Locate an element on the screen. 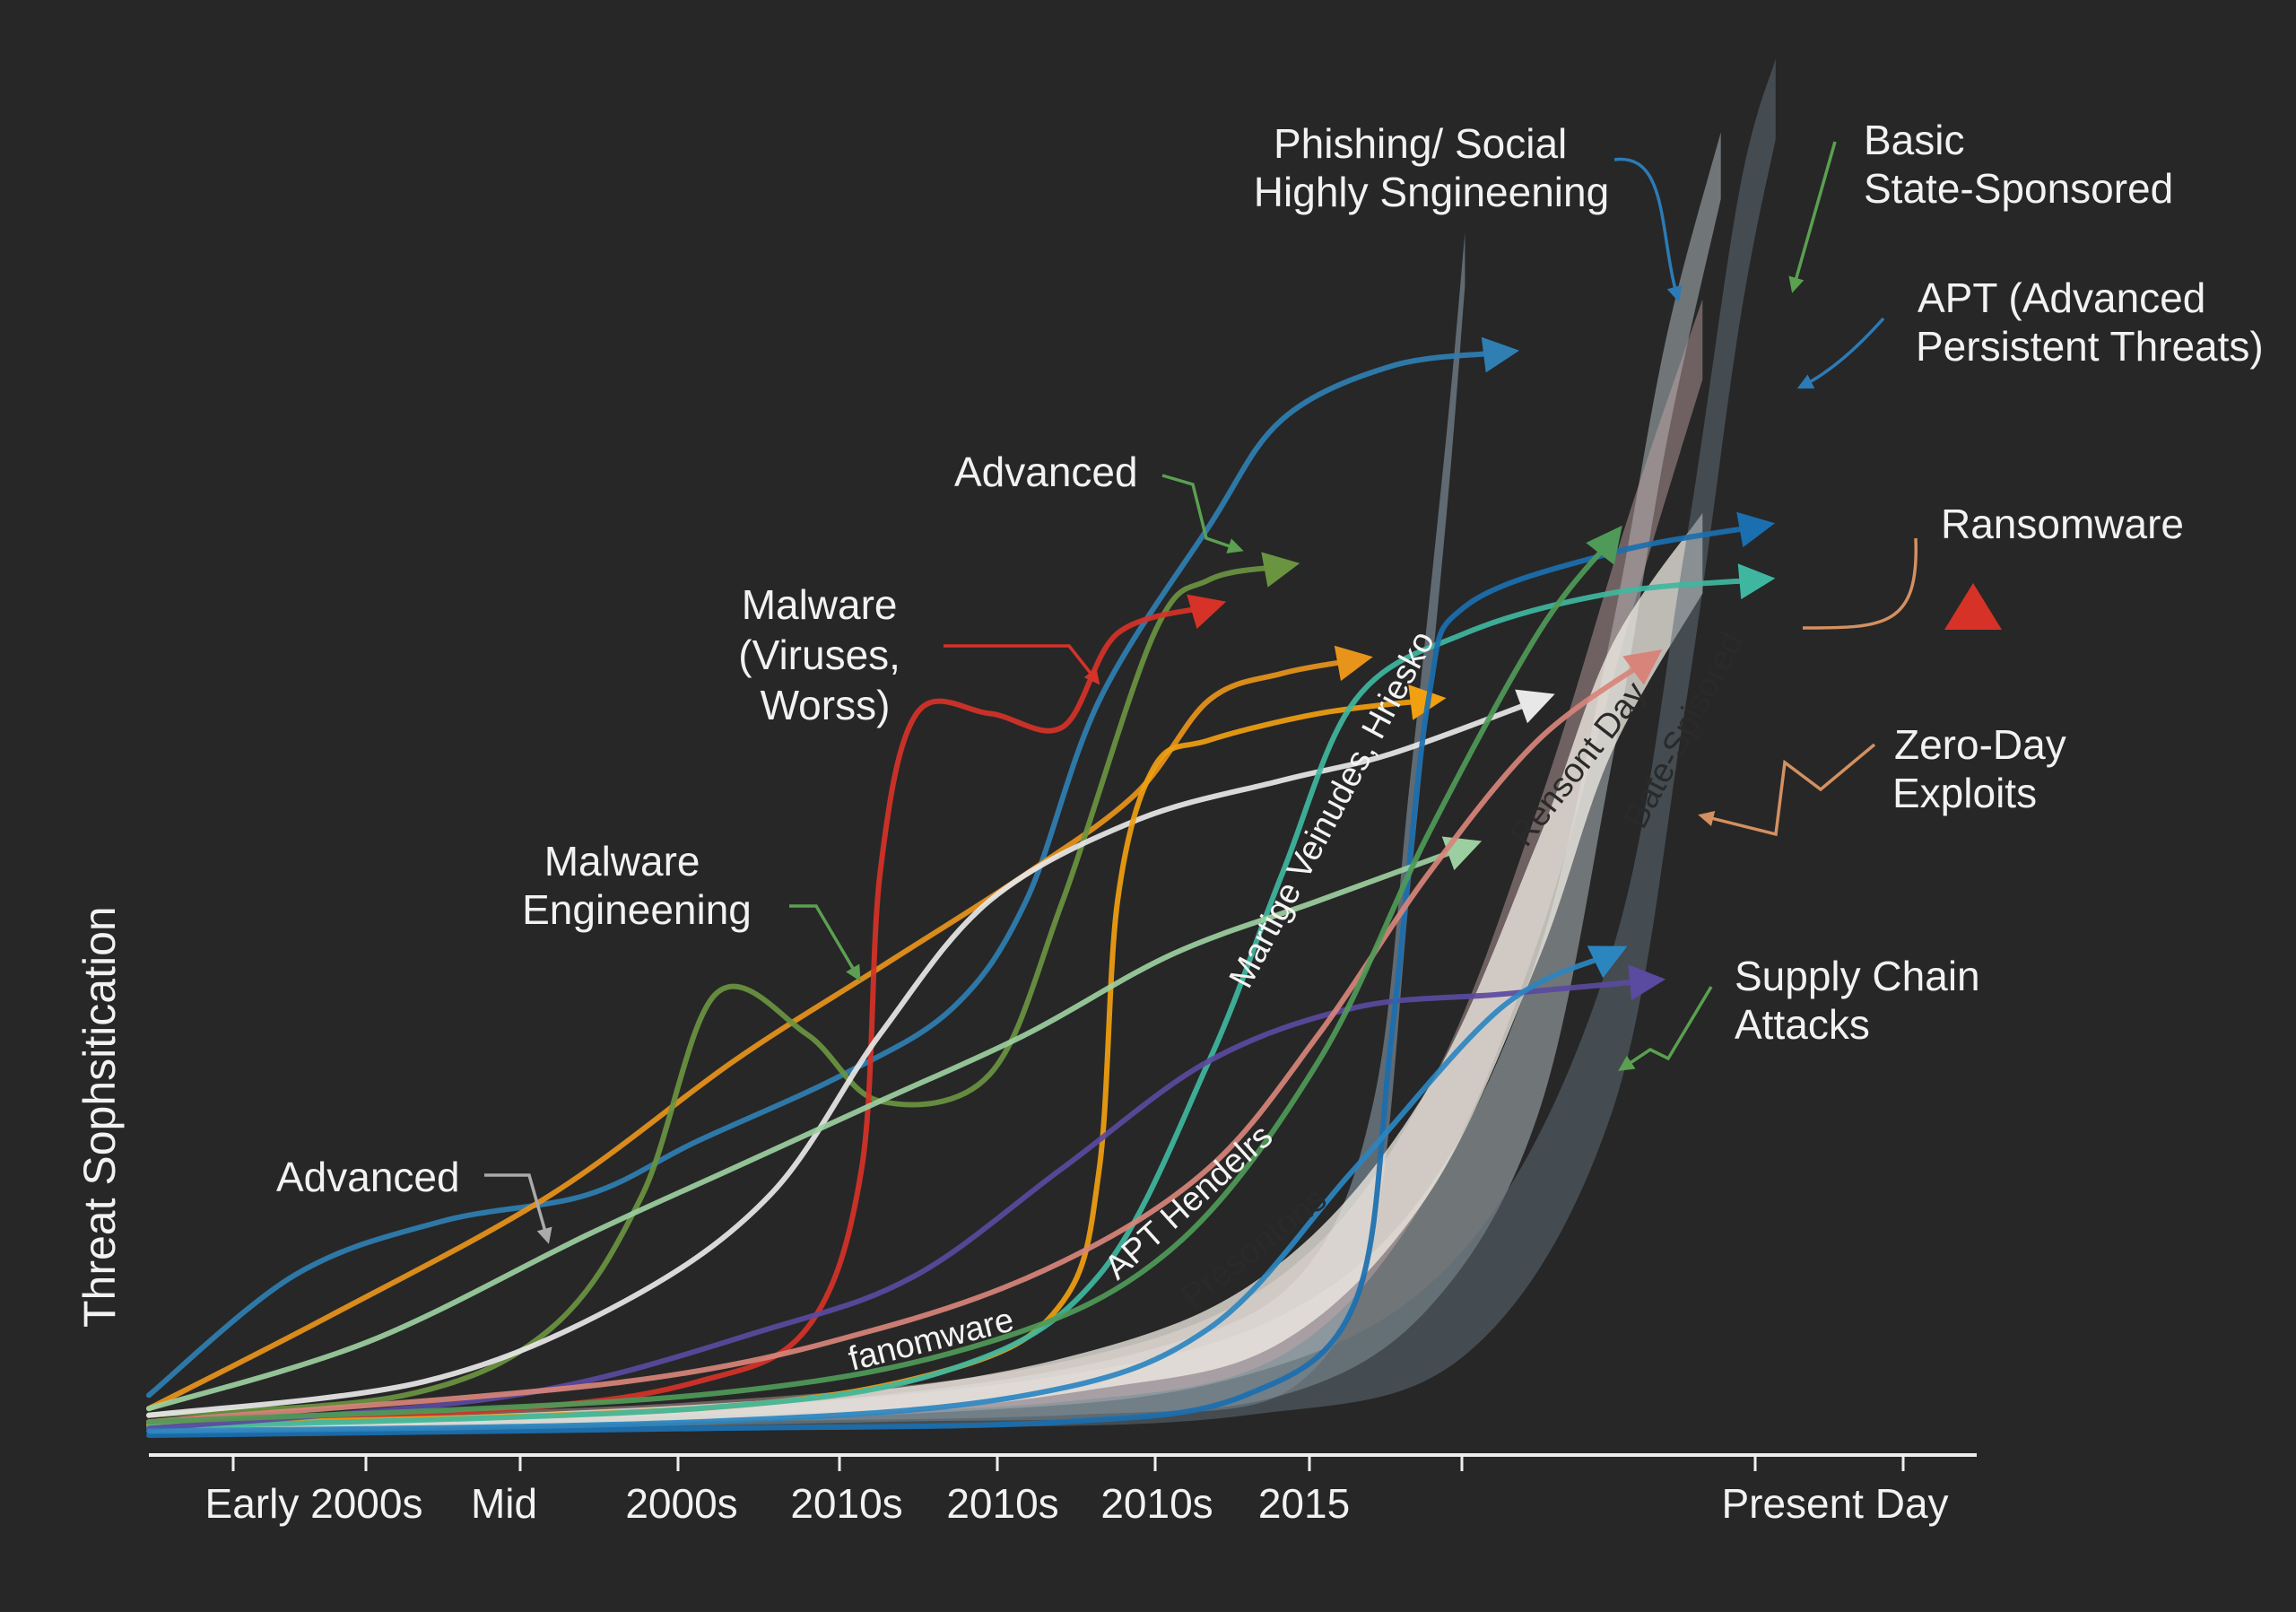 The height and width of the screenshot is (1612, 2296). y-axis-title: Threat Sophsitication is located at coordinates (99, 1117).